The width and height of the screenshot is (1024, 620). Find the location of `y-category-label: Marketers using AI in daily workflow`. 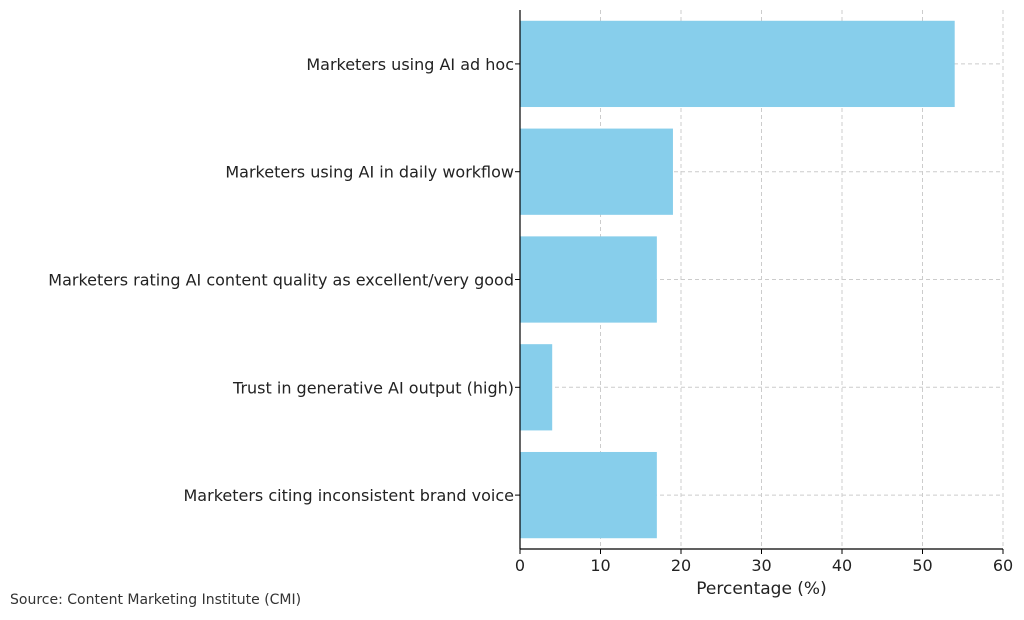

y-category-label: Marketers using AI in daily workflow is located at coordinates (369, 172).